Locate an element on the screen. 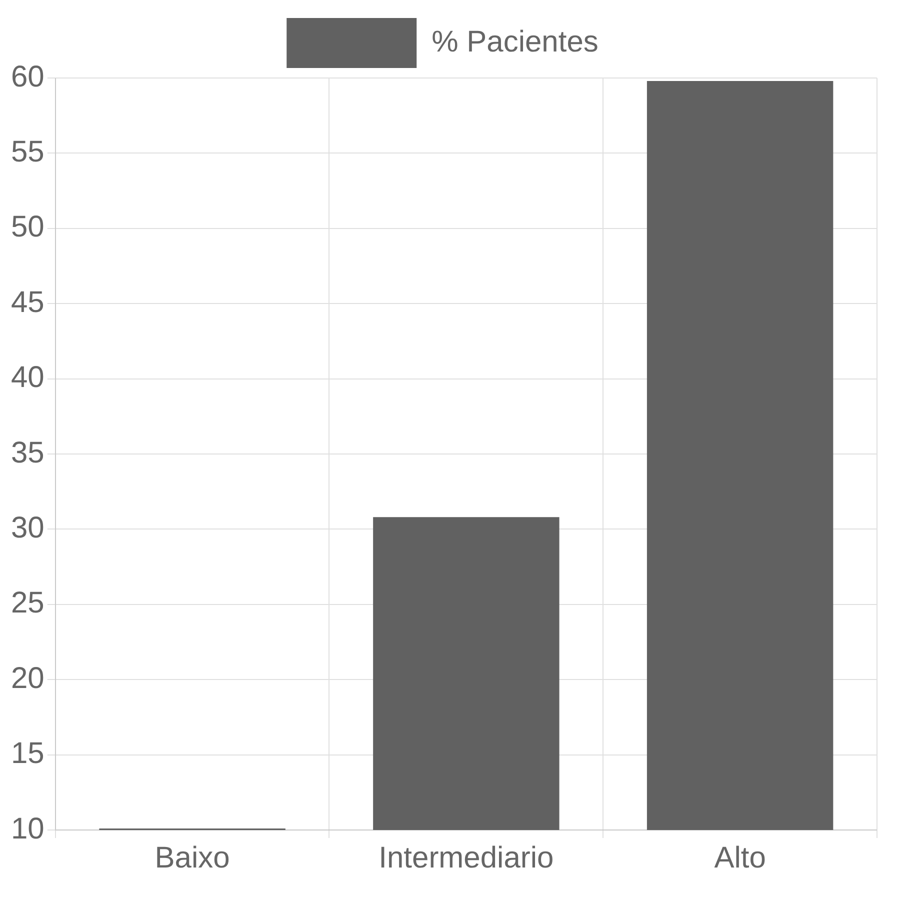 The image size is (905, 898). x-tick-label: Baixo is located at coordinates (192, 857).